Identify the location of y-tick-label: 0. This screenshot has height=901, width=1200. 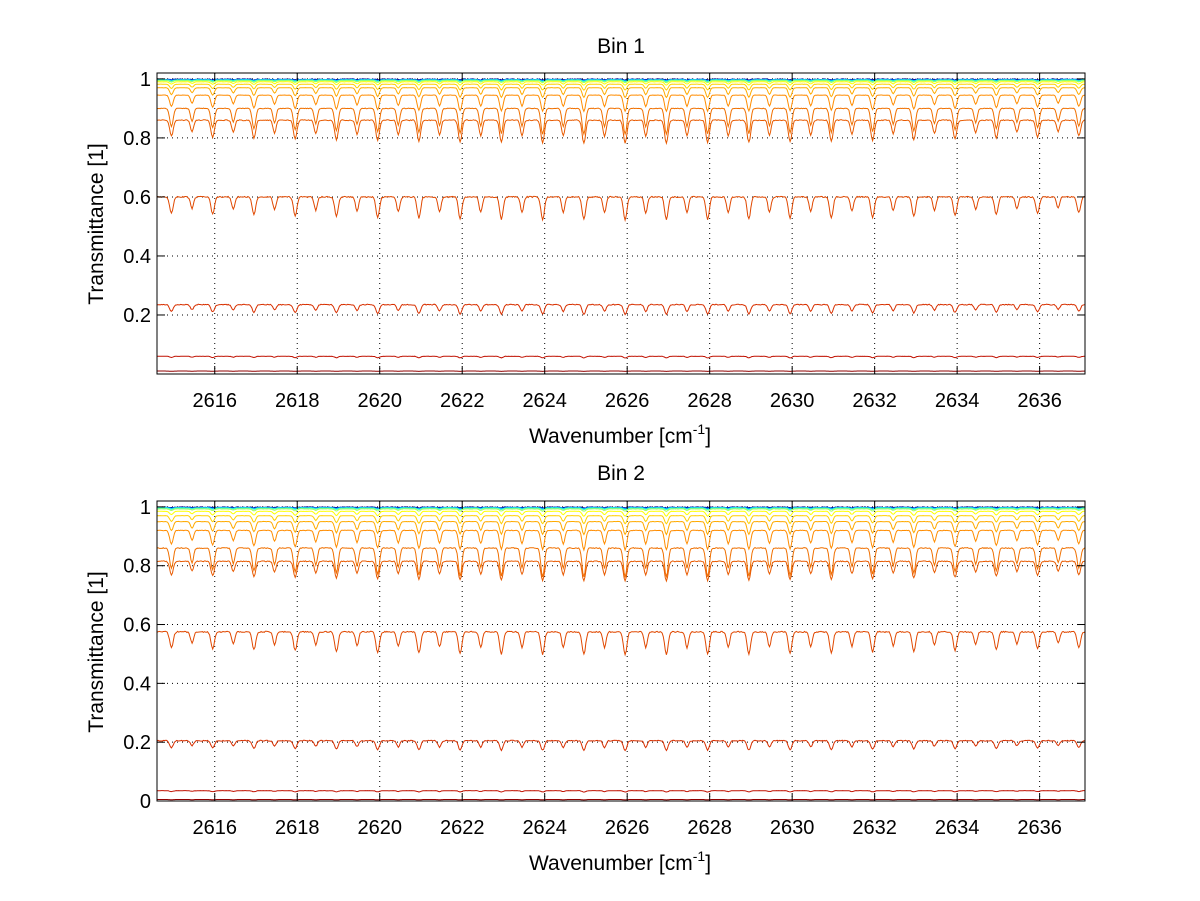
(145, 802).